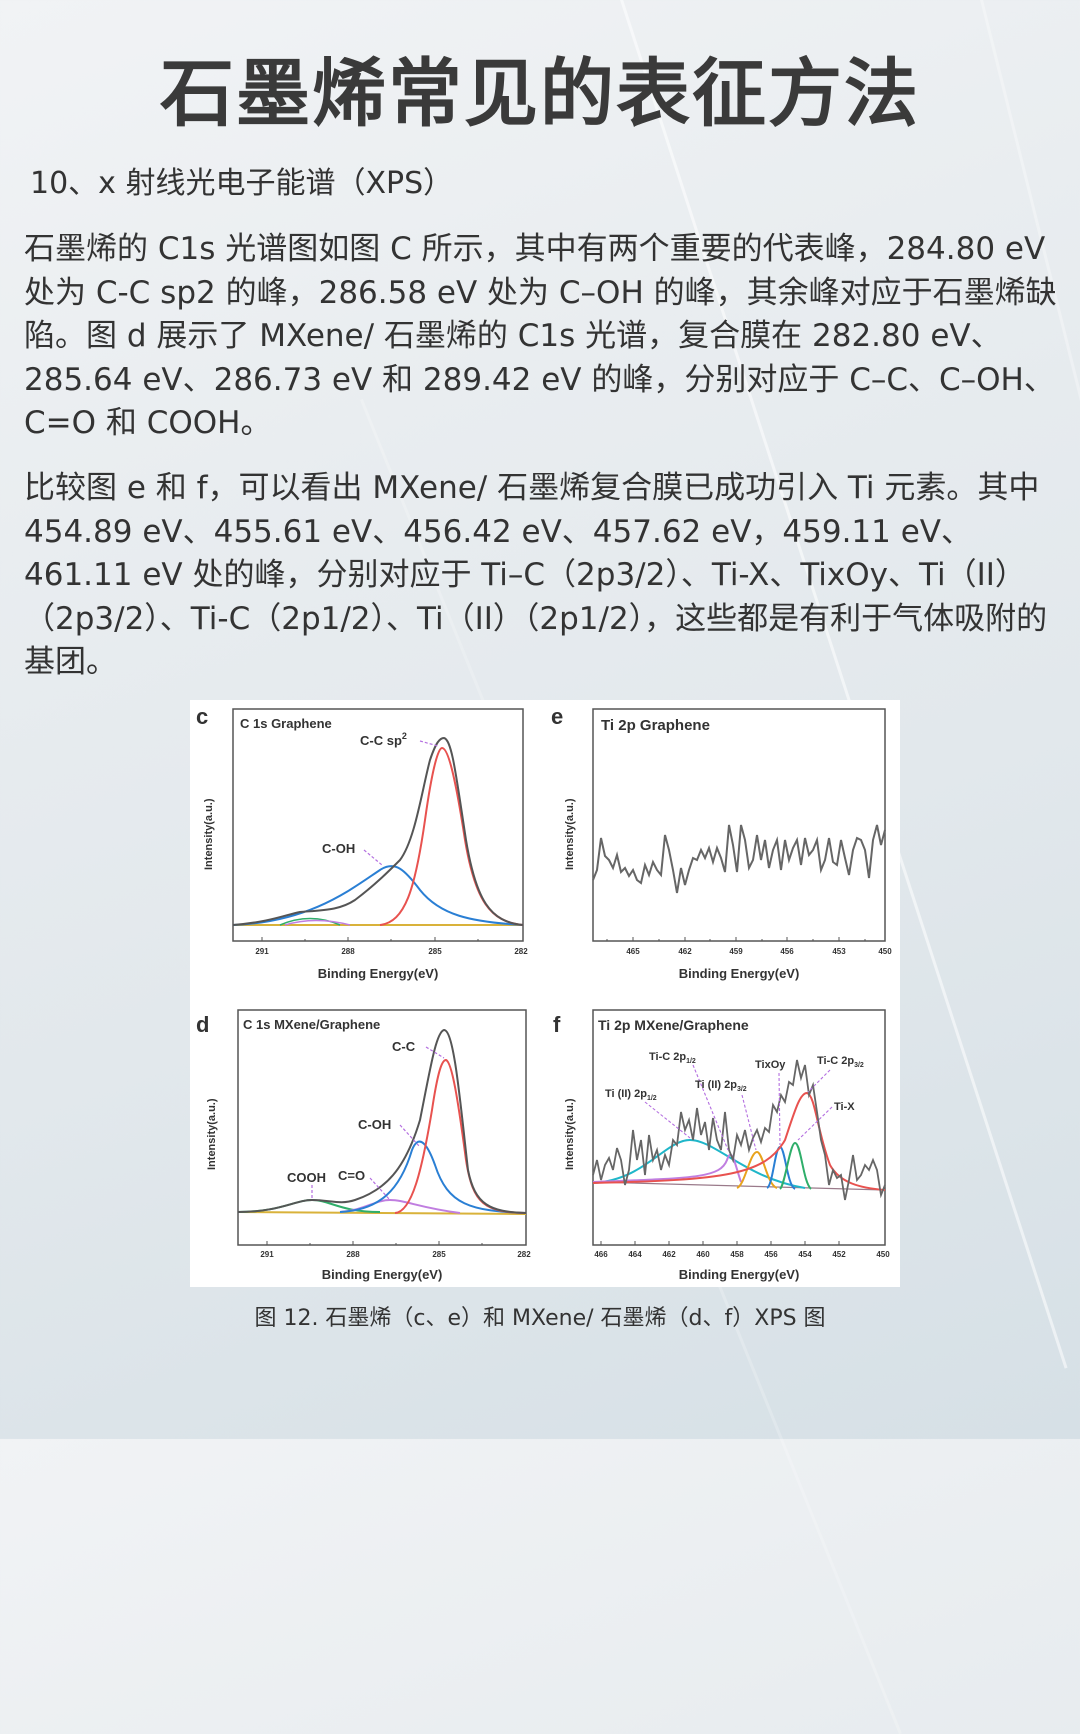  Describe the element at coordinates (286, 723) in the screenshot. I see `panel-title: C 1s Graphene` at that location.